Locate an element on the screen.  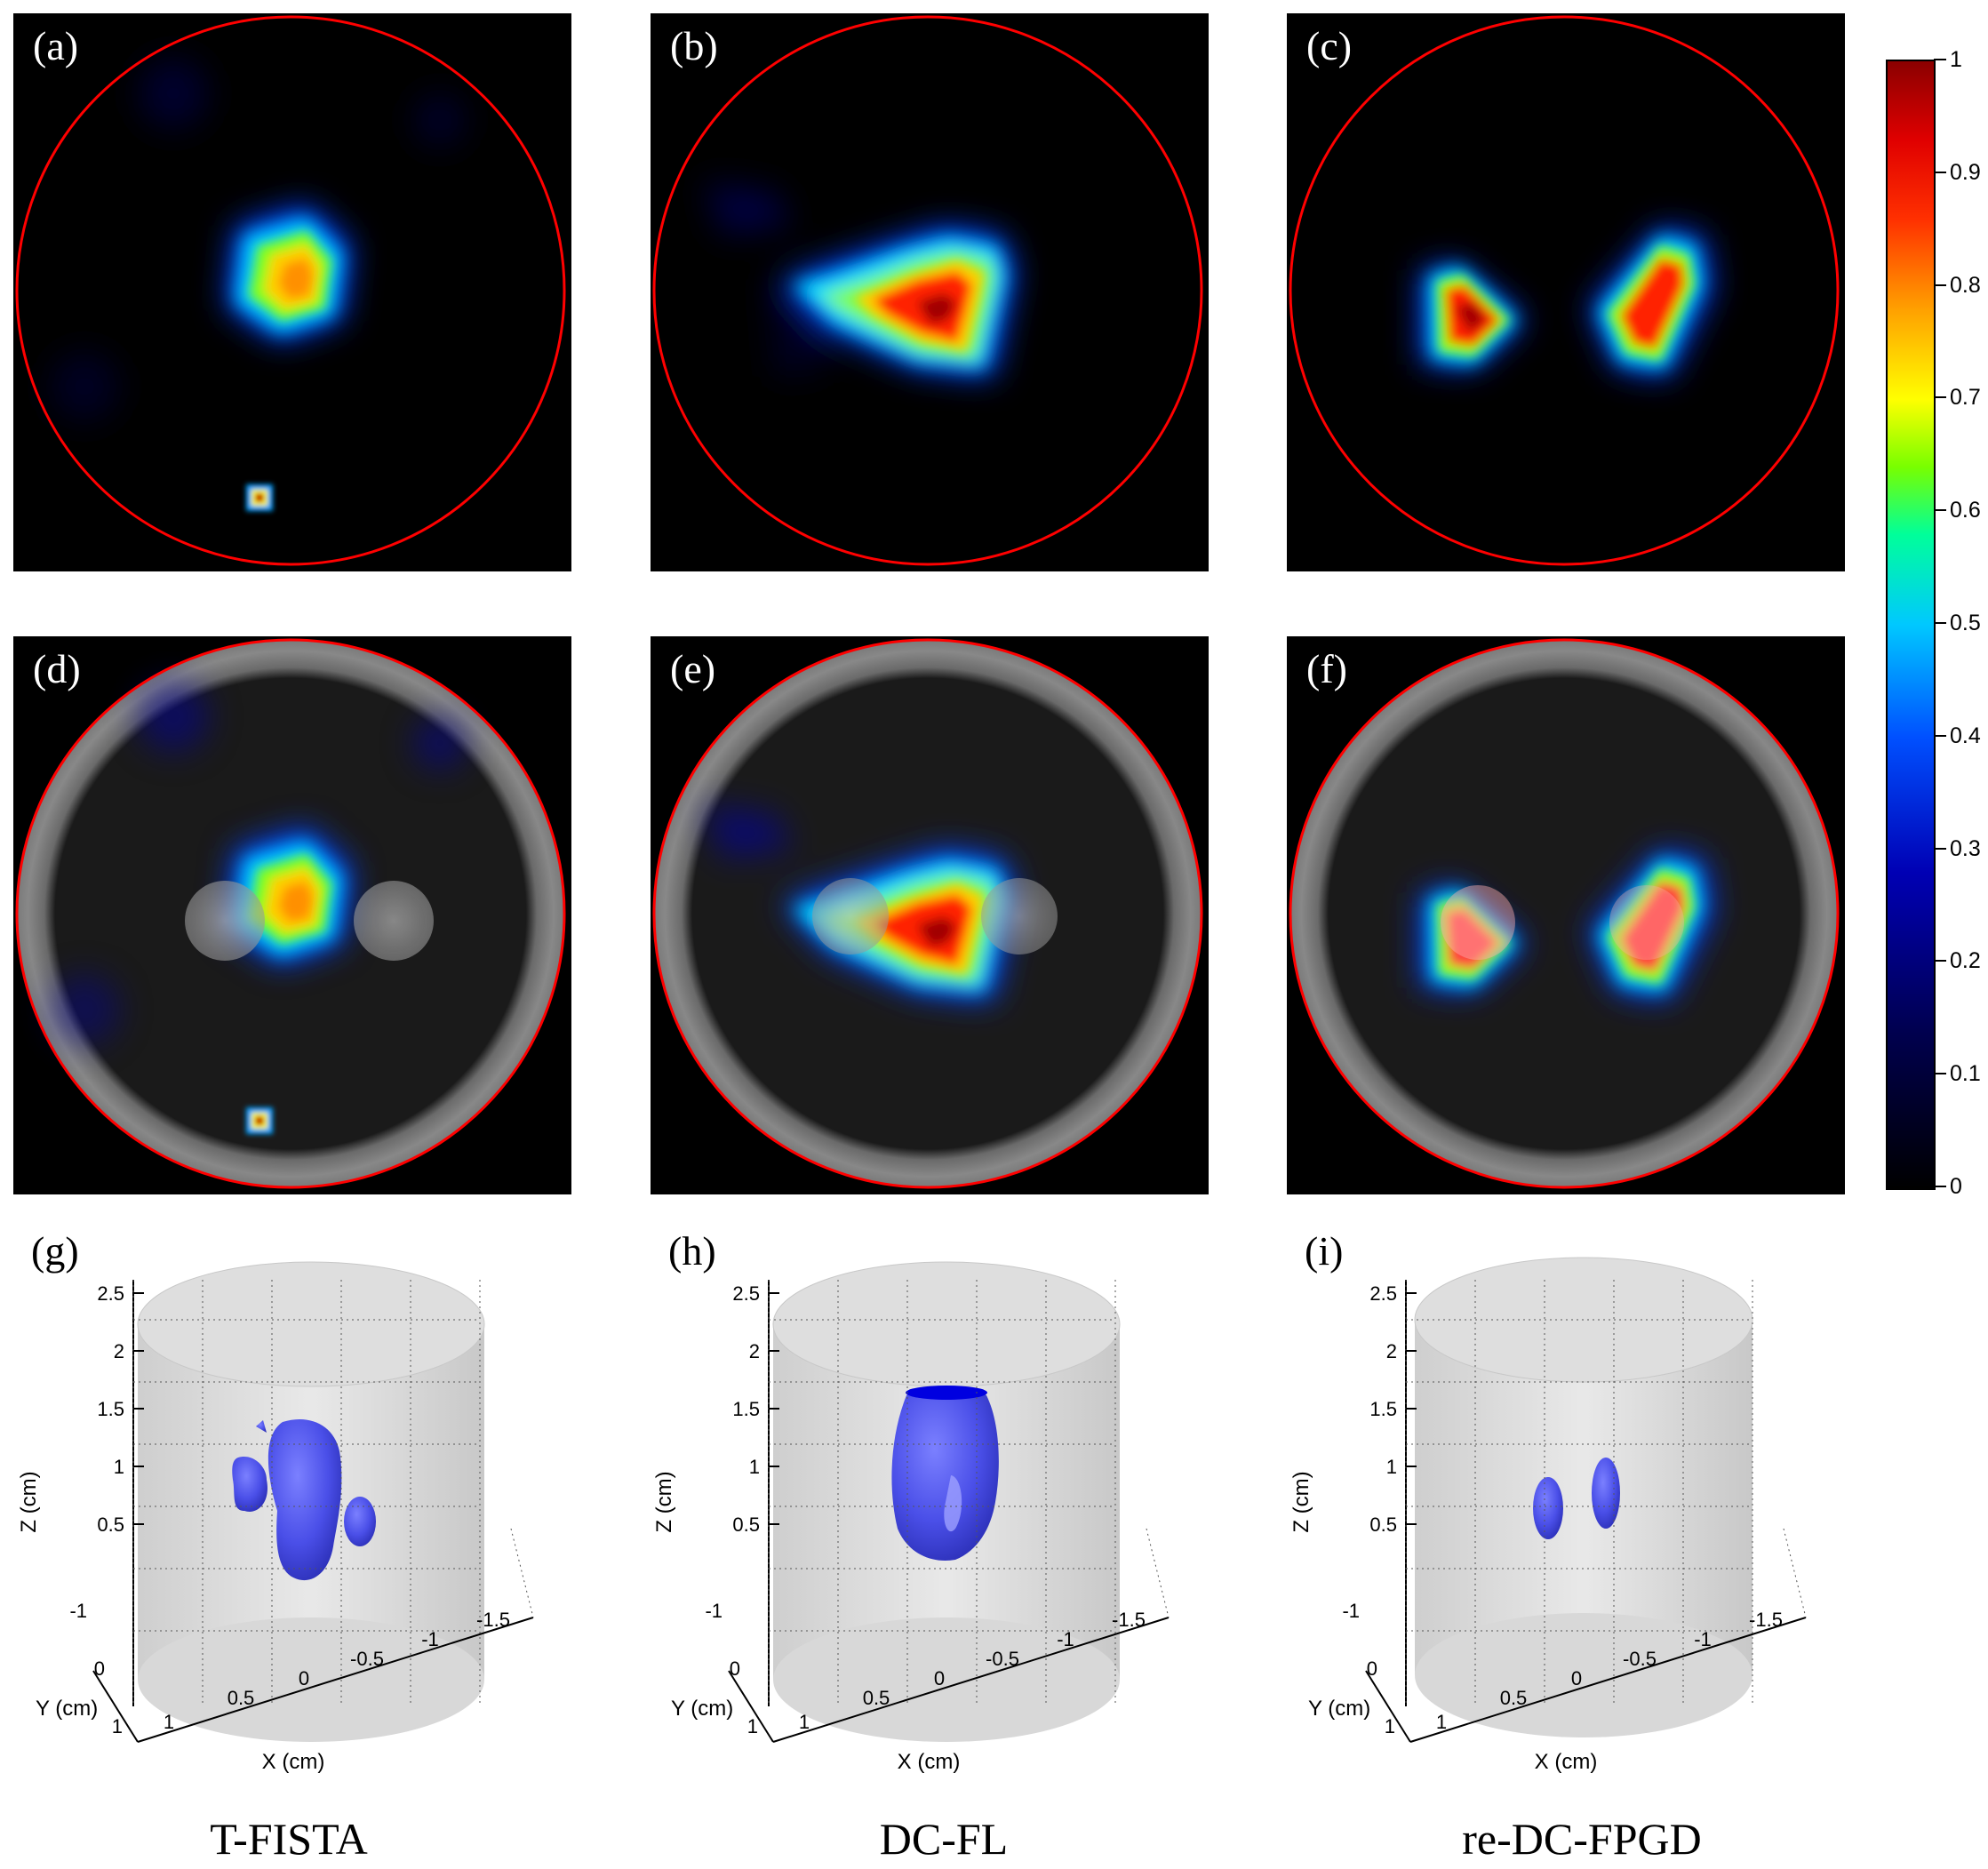
panel-f: (f) is located at coordinates (1566, 915).